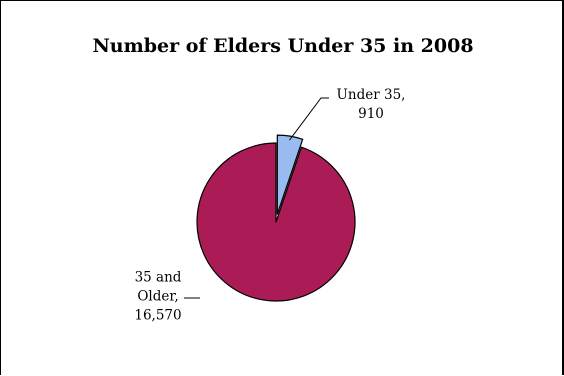 The height and width of the screenshot is (376, 564). What do you see at coordinates (276, 222) in the screenshot?
I see `pie-slice-35-and-older` at bounding box center [276, 222].